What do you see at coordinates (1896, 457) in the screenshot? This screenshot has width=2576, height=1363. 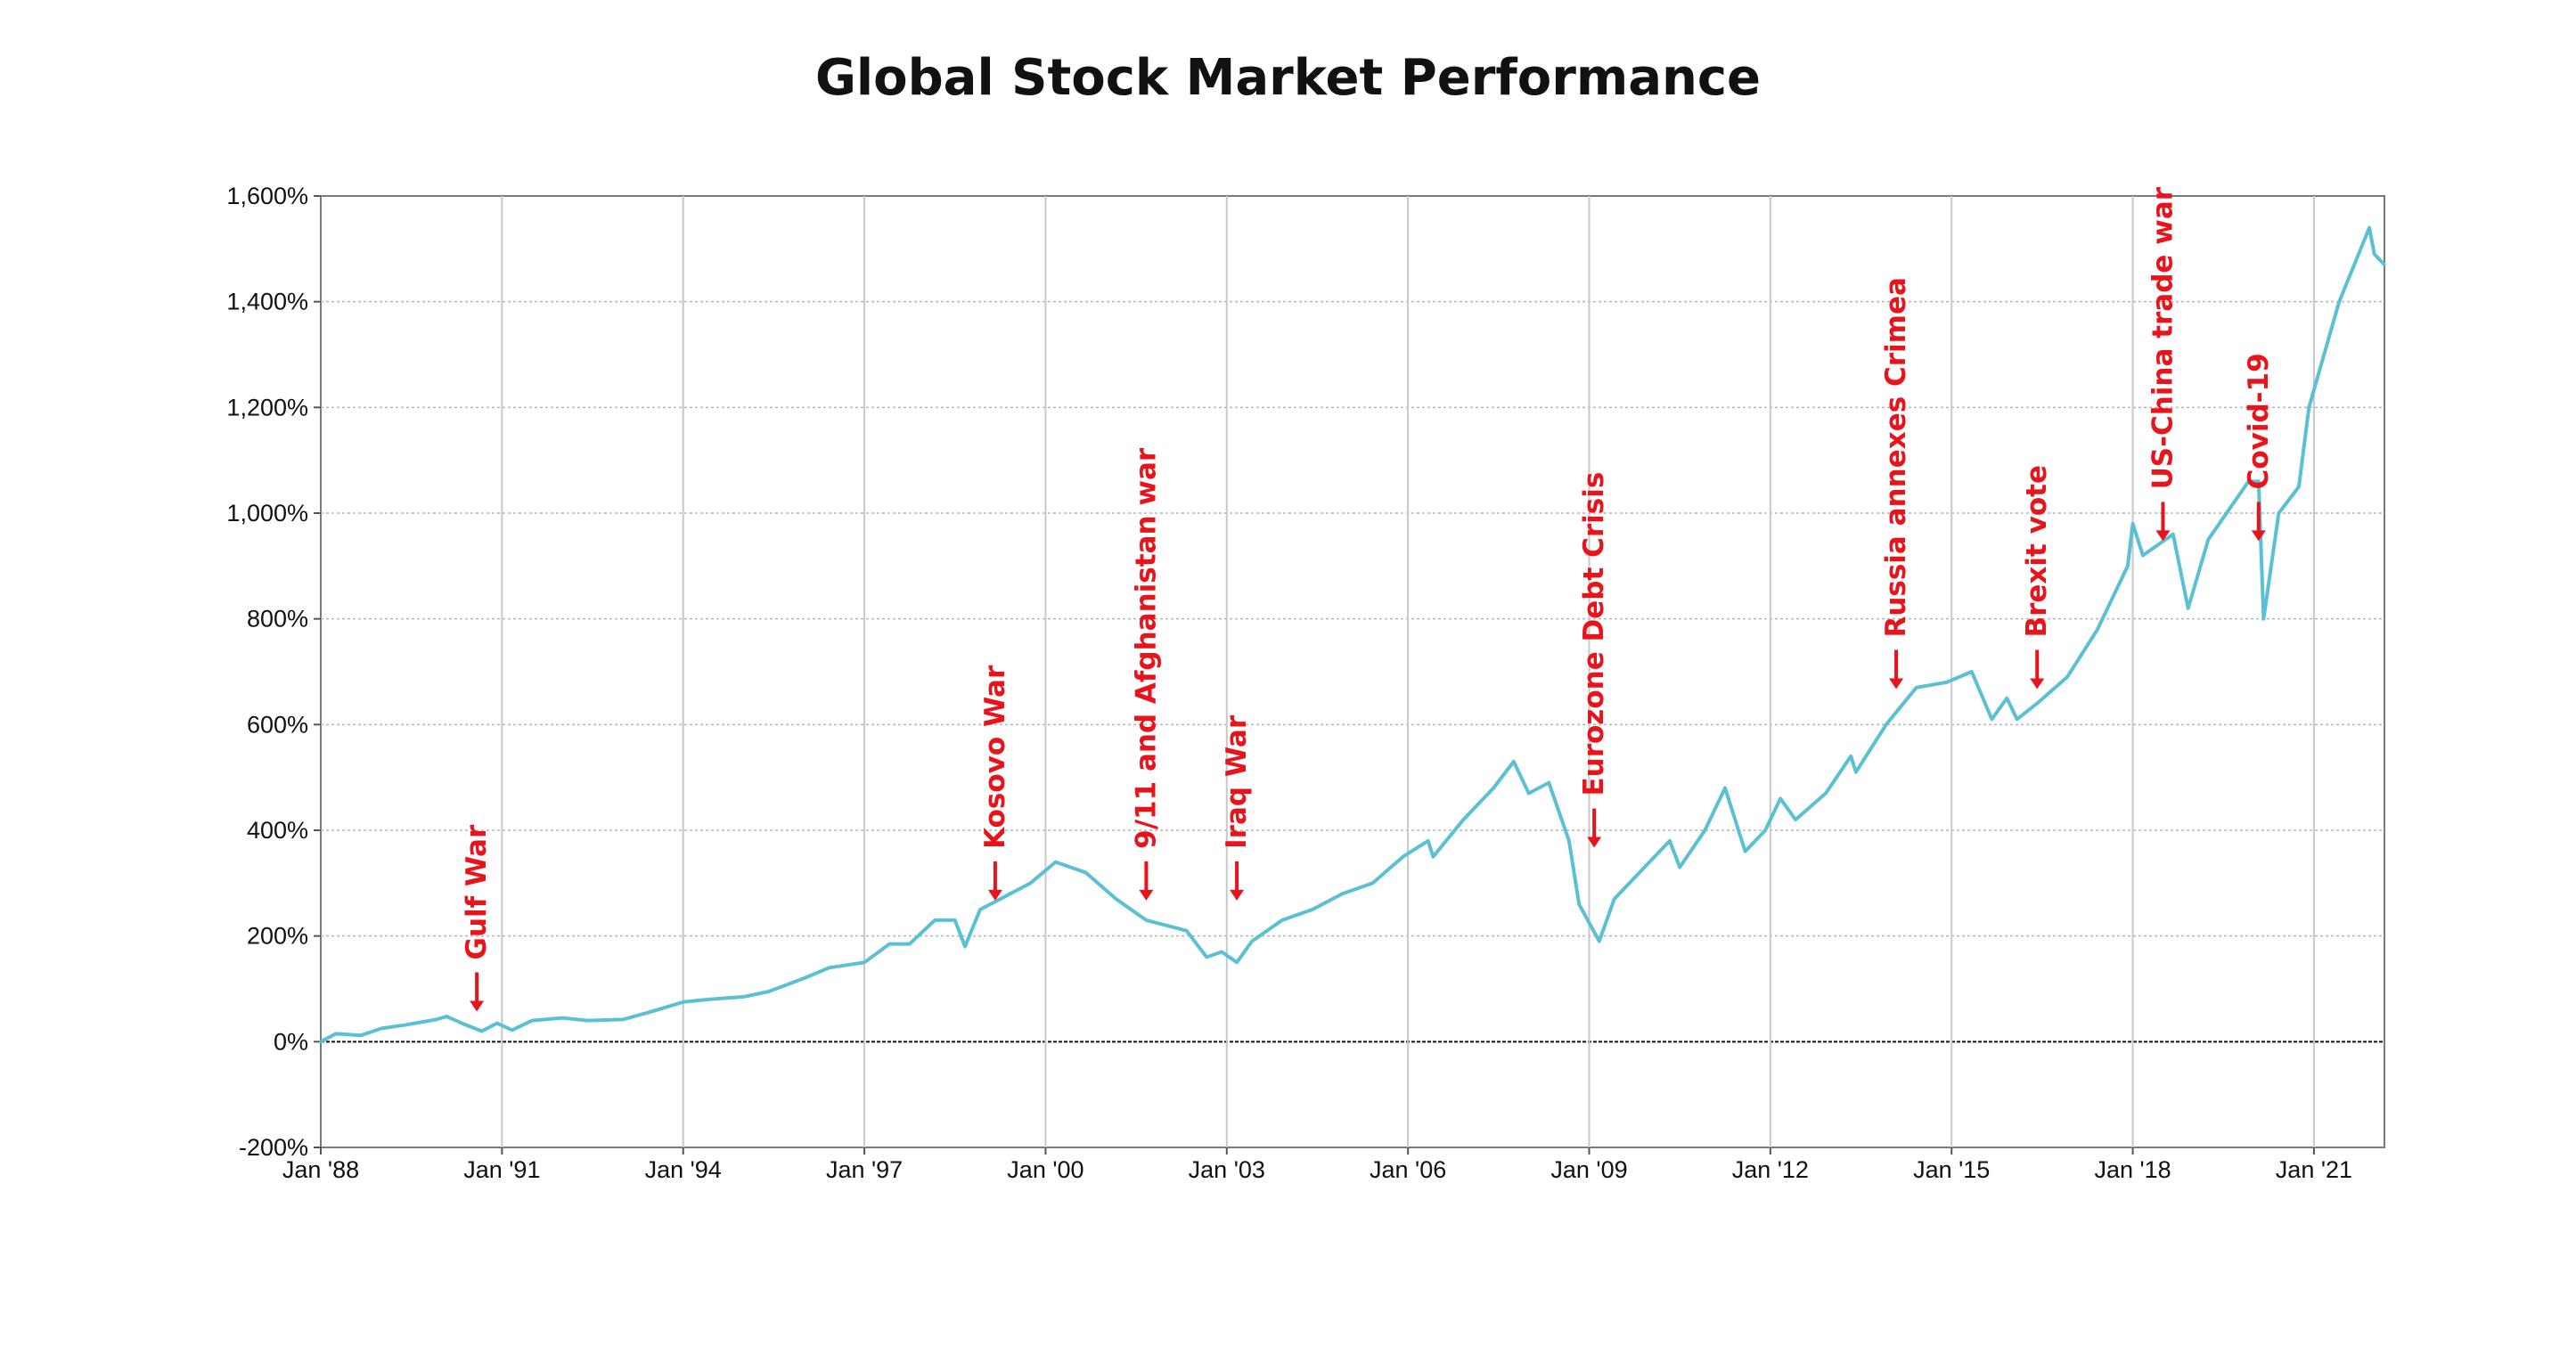 I see `annotation-label: Russia annexes Crimea` at bounding box center [1896, 457].